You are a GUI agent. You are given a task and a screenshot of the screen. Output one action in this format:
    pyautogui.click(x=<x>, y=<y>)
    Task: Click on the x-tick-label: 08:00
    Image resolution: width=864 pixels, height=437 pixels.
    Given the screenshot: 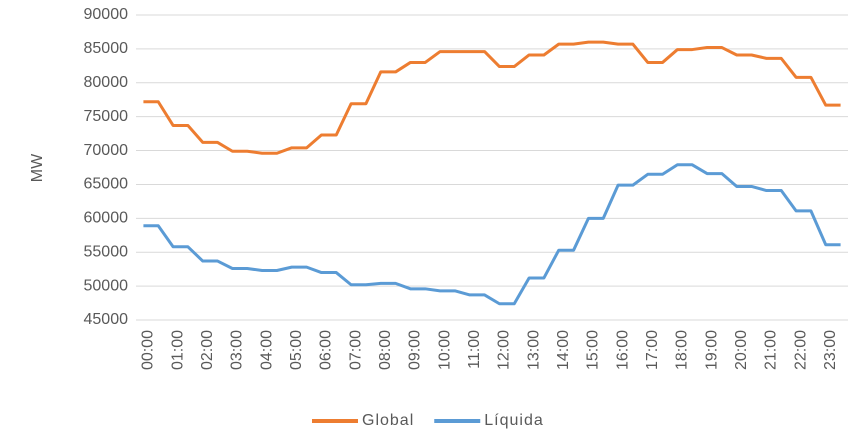 What is the action you would take?
    pyautogui.click(x=385, y=350)
    